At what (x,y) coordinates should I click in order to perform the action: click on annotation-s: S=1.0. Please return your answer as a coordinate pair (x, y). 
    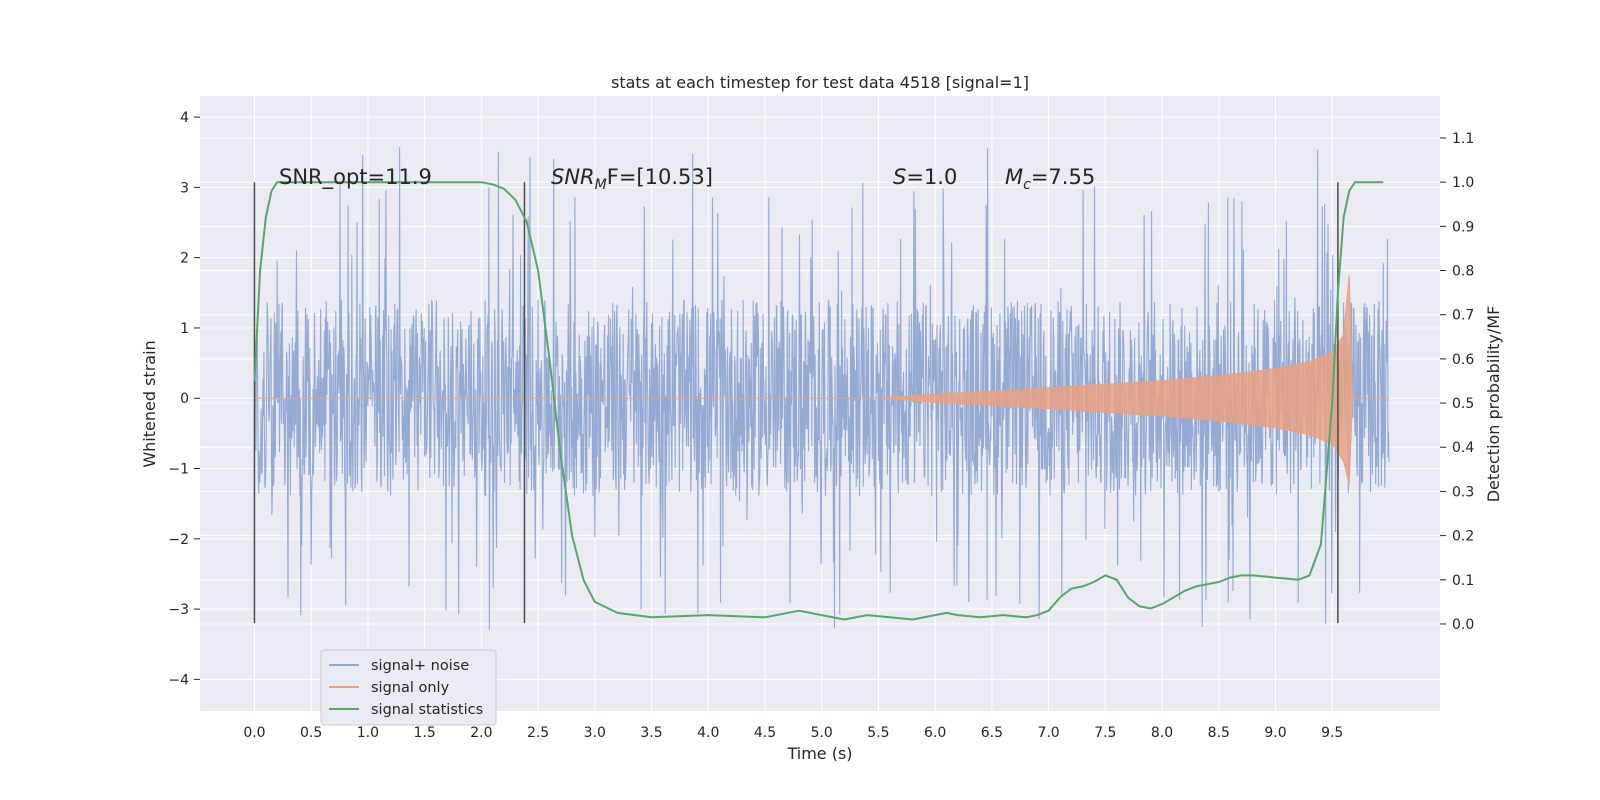
    Looking at the image, I should click on (925, 177).